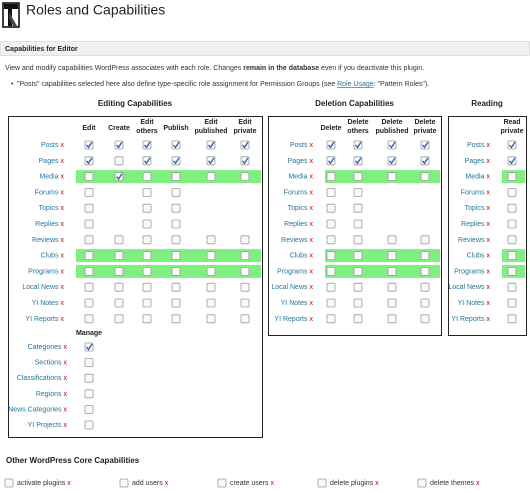 The height and width of the screenshot is (493, 530). Describe the element at coordinates (47, 224) in the screenshot. I see `capability-link: Replies` at that location.